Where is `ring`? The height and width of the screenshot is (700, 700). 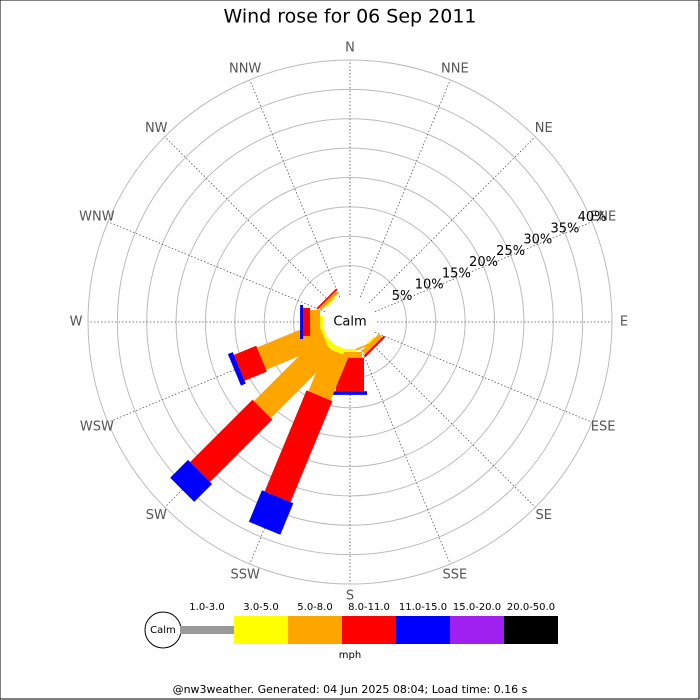
ring is located at coordinates (350, 322).